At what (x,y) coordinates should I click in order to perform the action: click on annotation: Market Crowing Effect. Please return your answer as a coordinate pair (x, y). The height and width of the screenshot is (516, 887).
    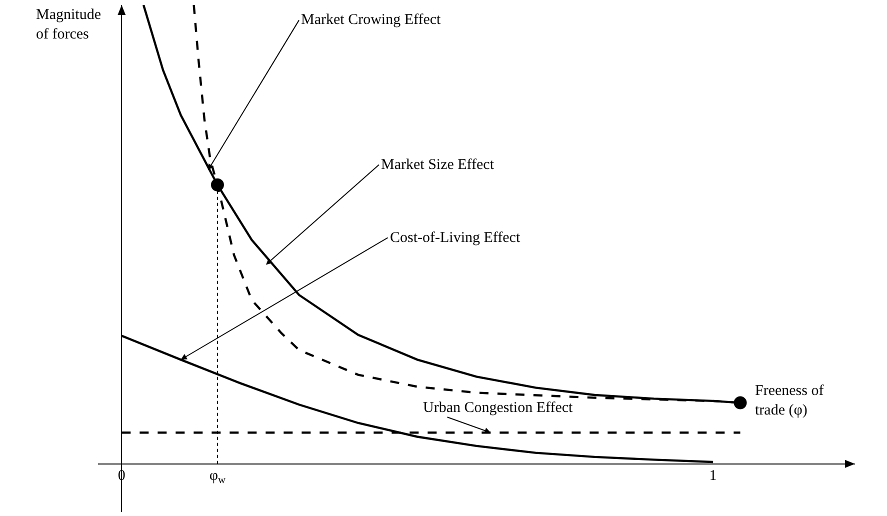
    Looking at the image, I should click on (371, 20).